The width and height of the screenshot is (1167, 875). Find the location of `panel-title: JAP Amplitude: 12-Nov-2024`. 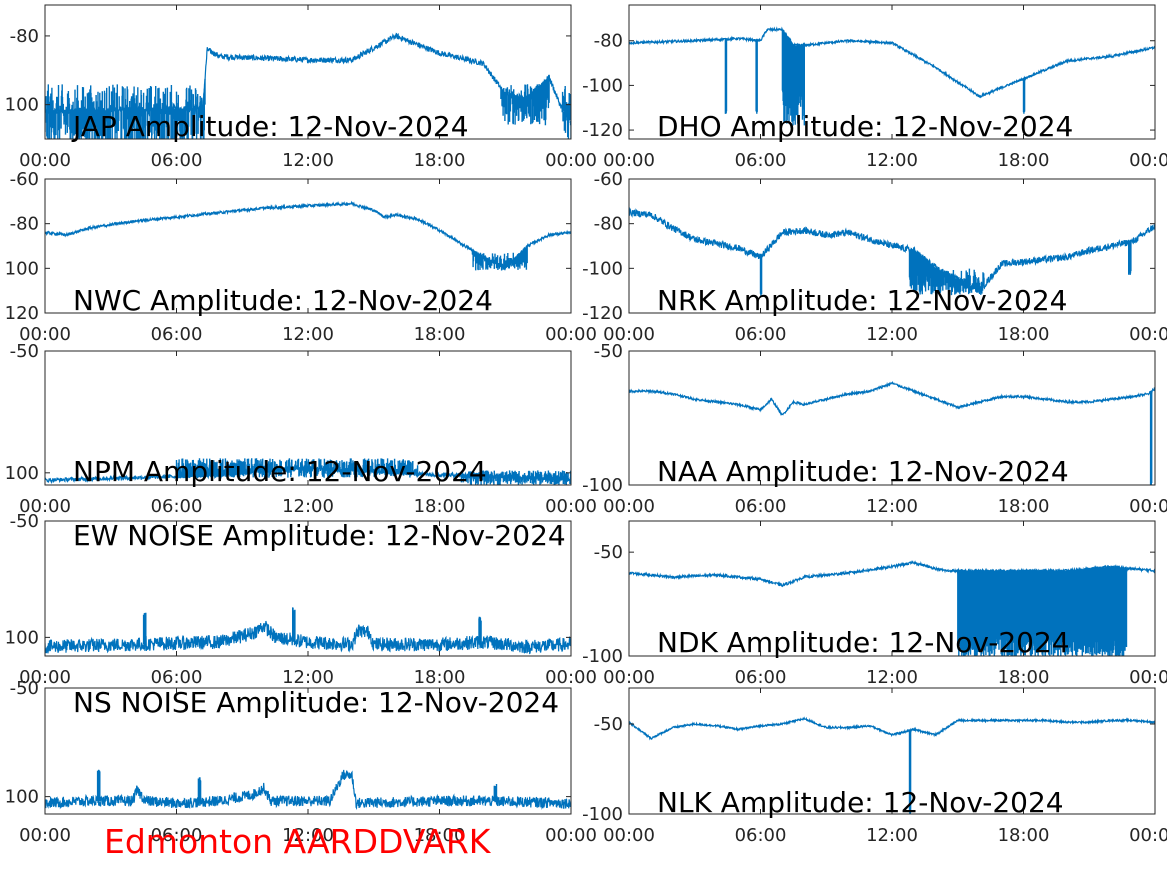

panel-title: JAP Amplitude: 12-Nov-2024 is located at coordinates (270, 126).